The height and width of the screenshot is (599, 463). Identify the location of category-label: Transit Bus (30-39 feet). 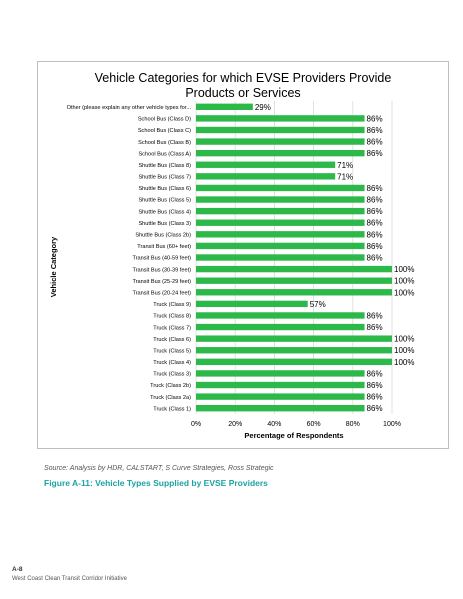
(161, 270).